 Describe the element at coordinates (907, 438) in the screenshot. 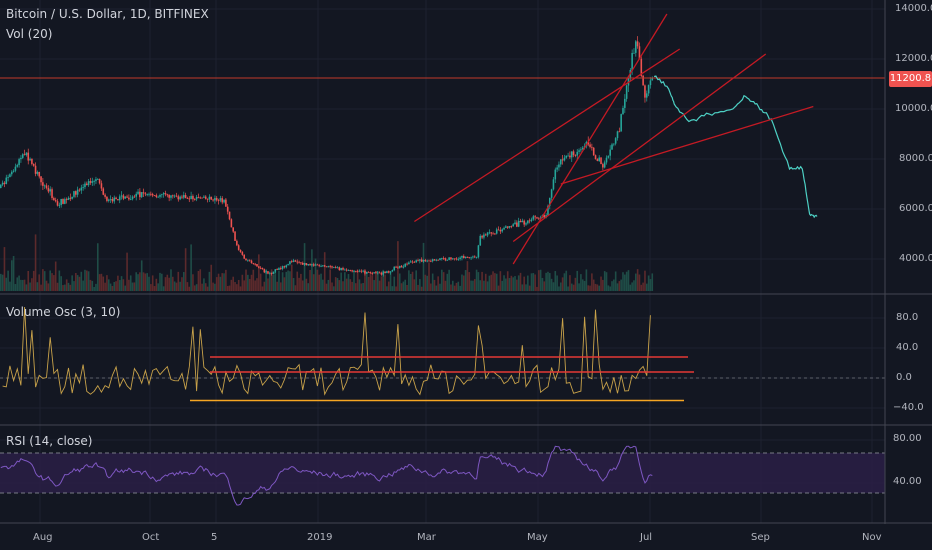

I see `rsi-tick-80: 80.00` at that location.